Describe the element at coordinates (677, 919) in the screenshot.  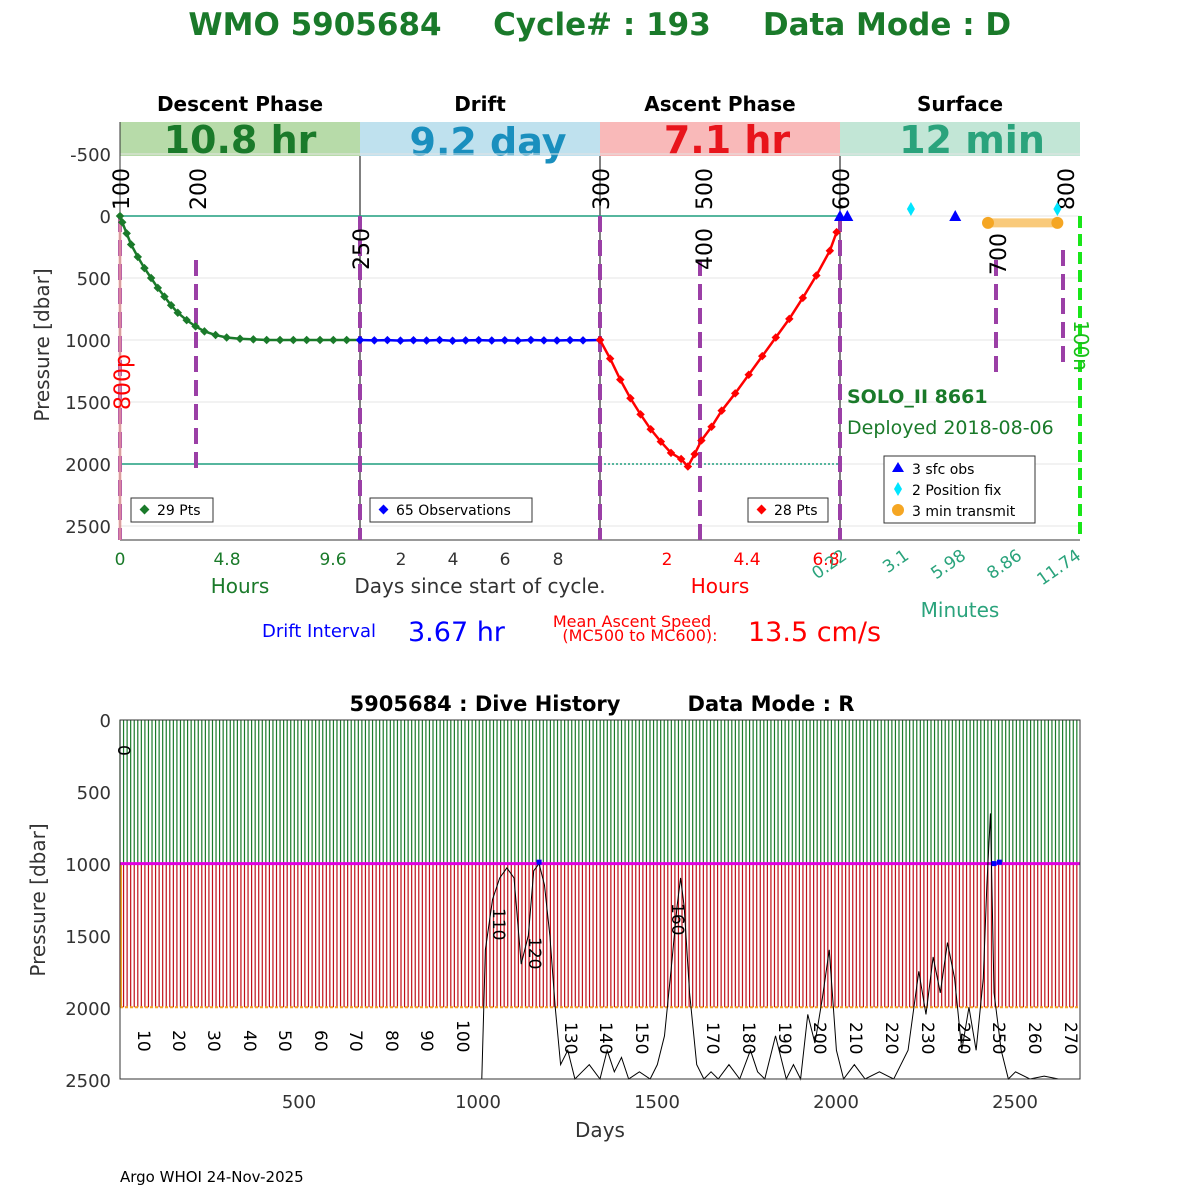
I see `cycle-label: 160` at that location.